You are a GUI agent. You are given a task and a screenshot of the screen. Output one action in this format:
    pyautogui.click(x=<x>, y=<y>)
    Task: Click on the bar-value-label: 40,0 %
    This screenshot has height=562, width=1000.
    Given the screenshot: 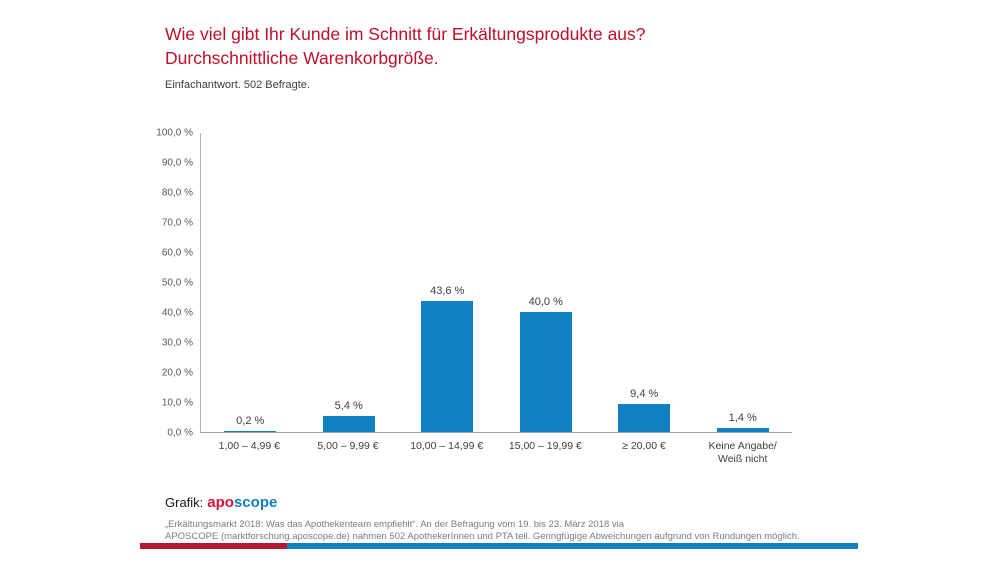 What is the action you would take?
    pyautogui.click(x=545, y=302)
    